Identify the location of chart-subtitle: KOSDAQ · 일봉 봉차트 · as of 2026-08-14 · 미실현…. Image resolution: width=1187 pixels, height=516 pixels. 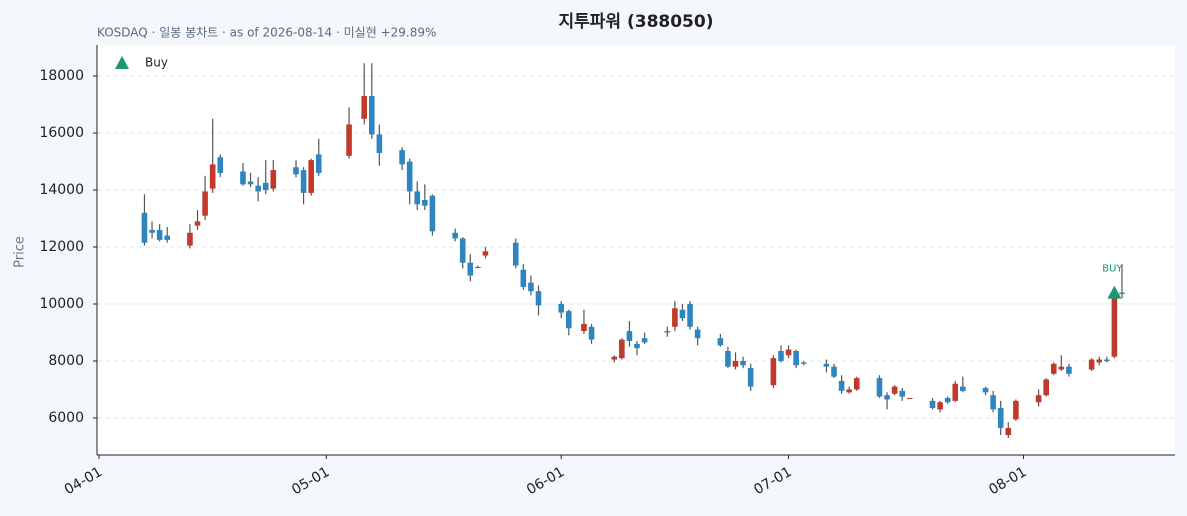
(266, 33).